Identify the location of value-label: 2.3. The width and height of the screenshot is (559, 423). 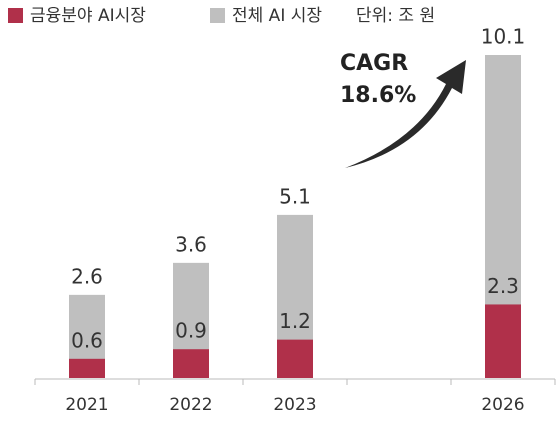
(503, 286).